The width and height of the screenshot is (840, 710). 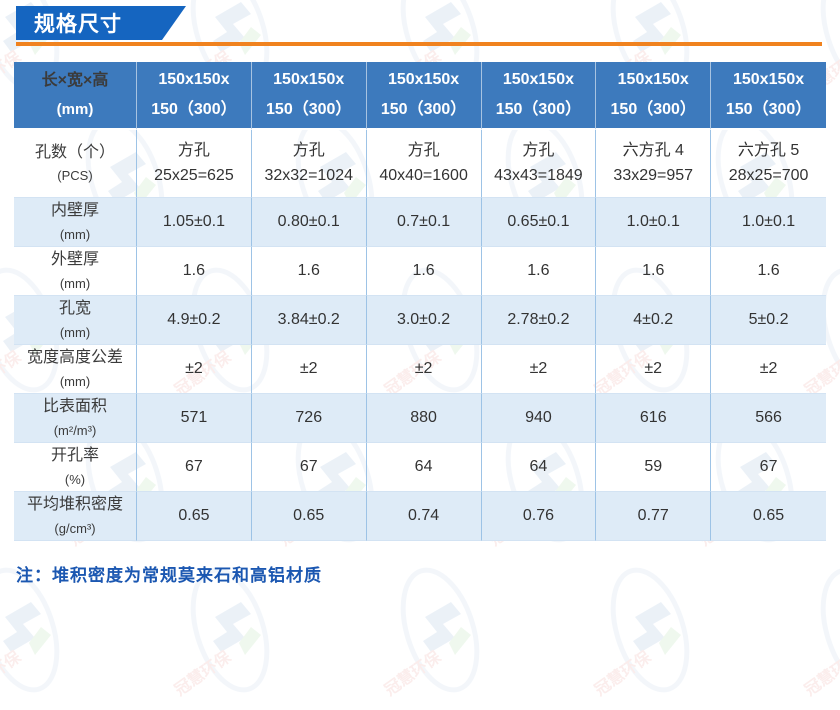 I want to click on spec-cell: 940, so click(x=539, y=418).